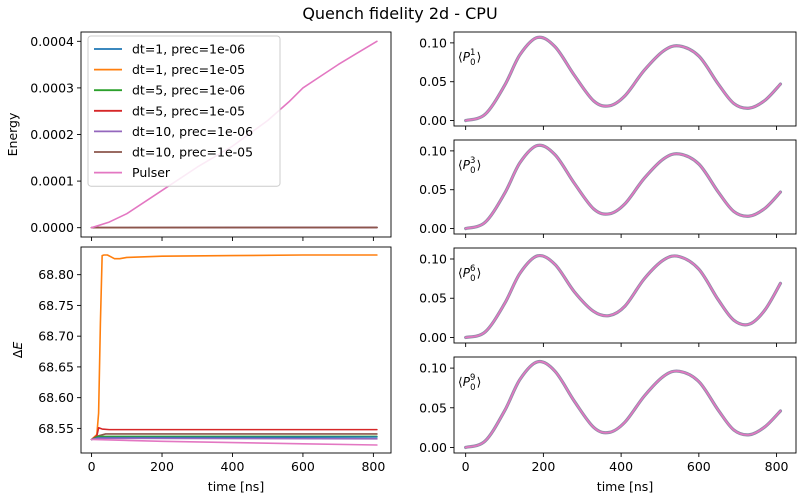  I want to click on panel-label: ⟨P9 0⟩, so click(469, 383).